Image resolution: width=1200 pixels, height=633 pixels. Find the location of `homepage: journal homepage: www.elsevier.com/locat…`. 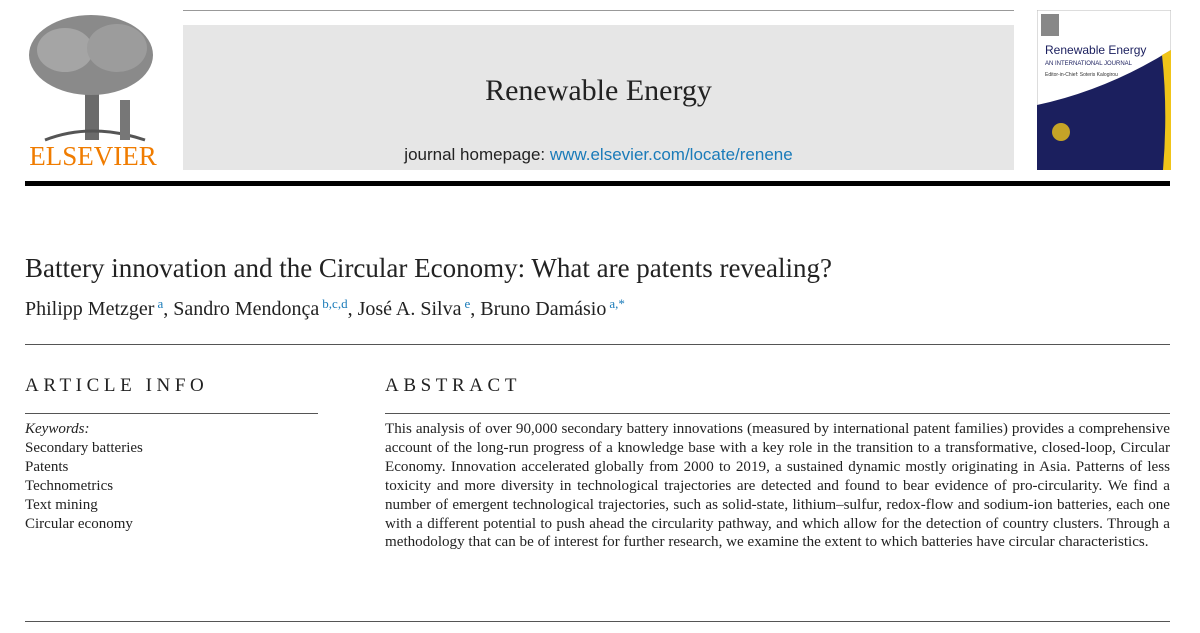

homepage: journal homepage: www.elsevier.com/locat… is located at coordinates (598, 155).